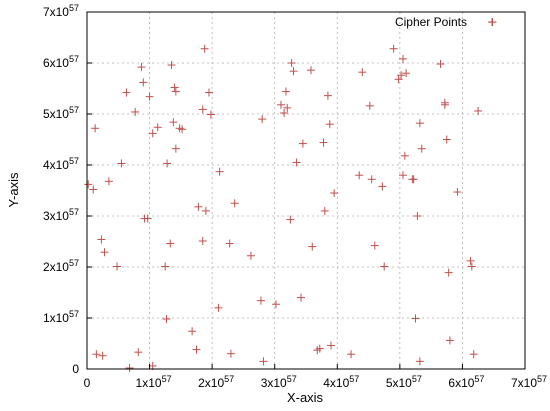  Describe the element at coordinates (404, 382) in the screenshot. I see `x-tick-label: 5x1057` at that location.